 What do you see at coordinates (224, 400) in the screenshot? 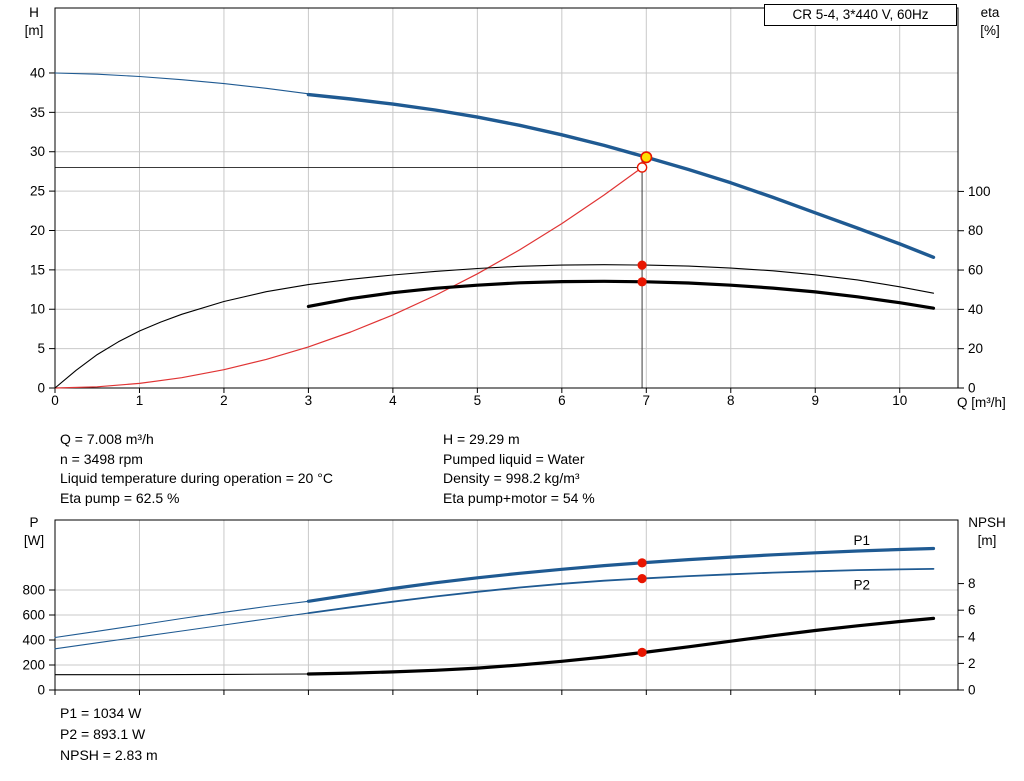
I see `x-tick-label: 2` at bounding box center [224, 400].